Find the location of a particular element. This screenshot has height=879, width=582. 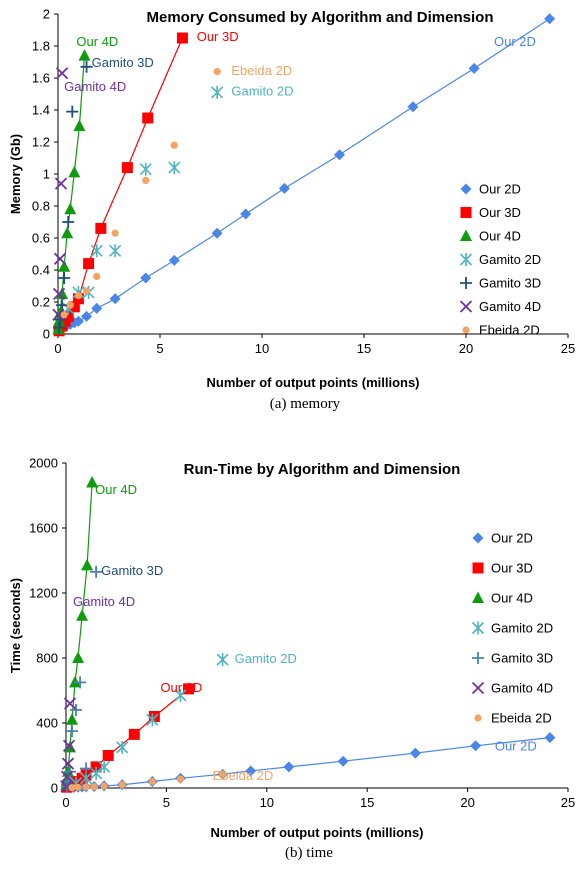

series-our-4d is located at coordinates (71, 192).